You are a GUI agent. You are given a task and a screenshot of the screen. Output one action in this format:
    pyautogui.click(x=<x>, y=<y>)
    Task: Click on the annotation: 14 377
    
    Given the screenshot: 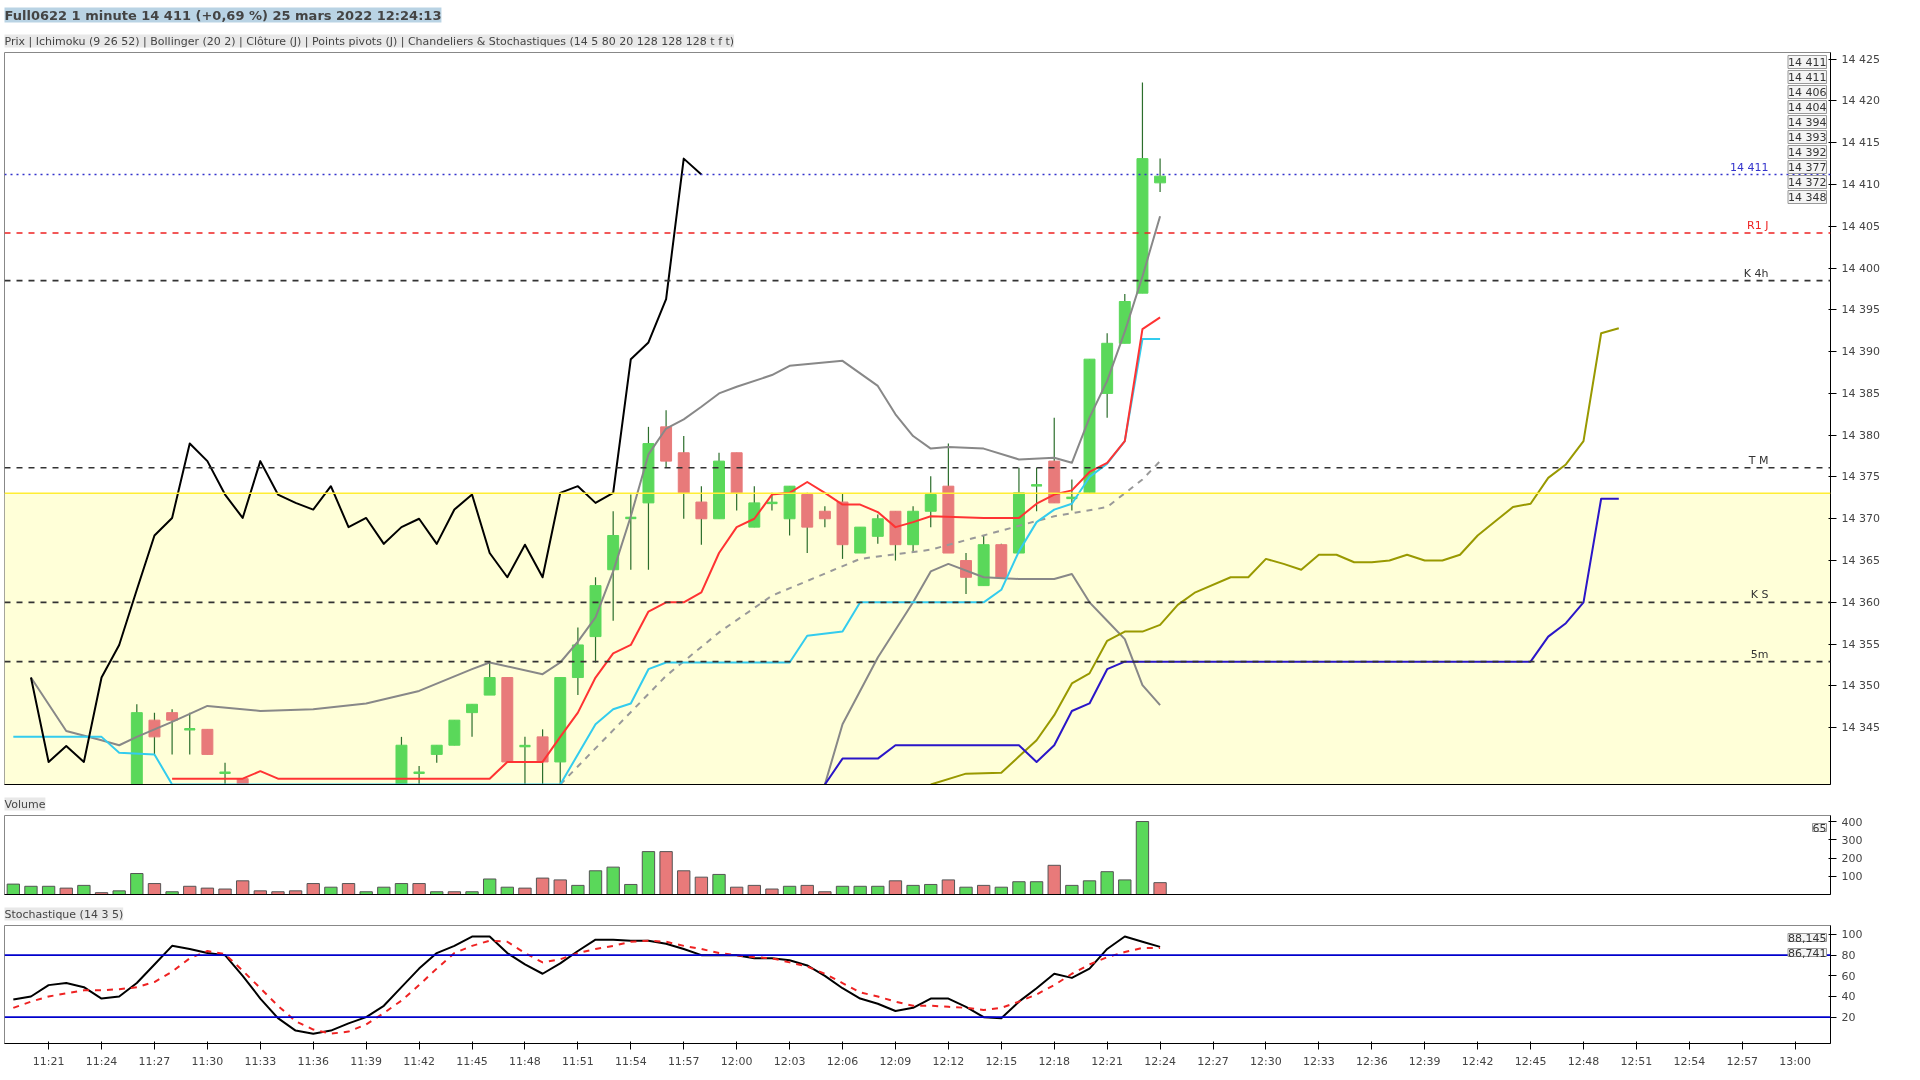 What is the action you would take?
    pyautogui.click(x=1807, y=167)
    